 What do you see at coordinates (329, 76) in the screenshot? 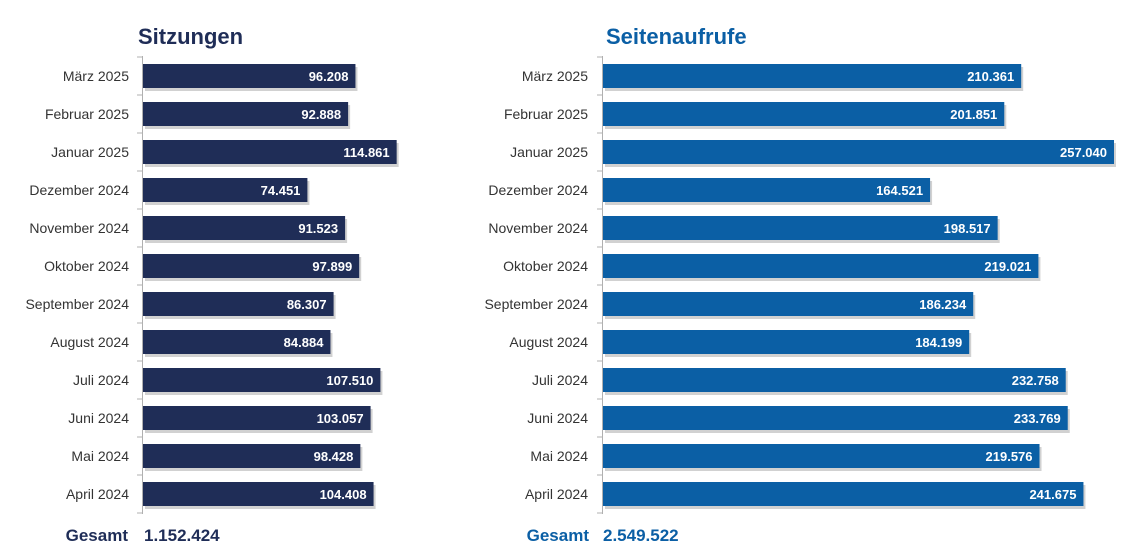
I see `bar-value-label: 96.208` at bounding box center [329, 76].